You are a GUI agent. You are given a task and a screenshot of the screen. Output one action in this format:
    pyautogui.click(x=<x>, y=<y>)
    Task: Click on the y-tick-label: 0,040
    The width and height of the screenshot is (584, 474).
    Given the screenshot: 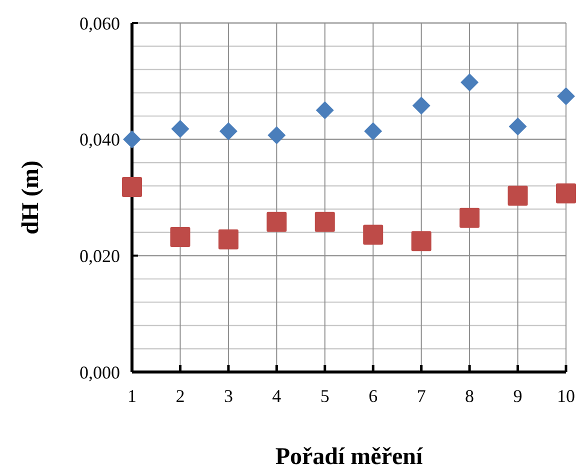 What is the action you would take?
    pyautogui.click(x=100, y=140)
    